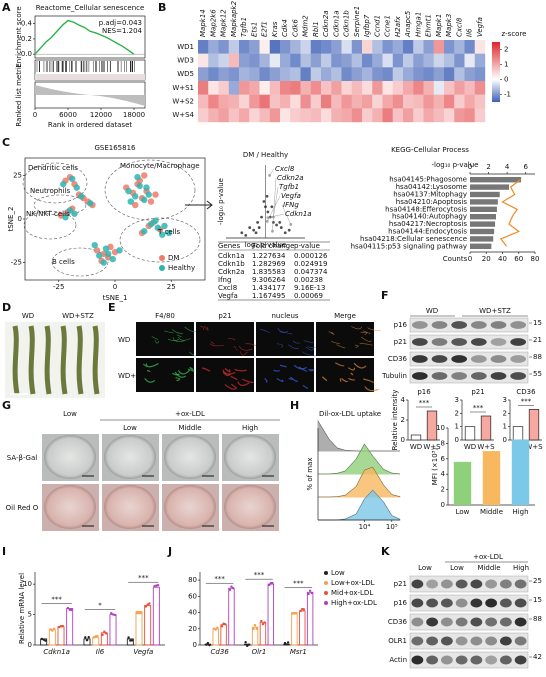  I want to click on table-cell: Vegfa, so click(228, 296).